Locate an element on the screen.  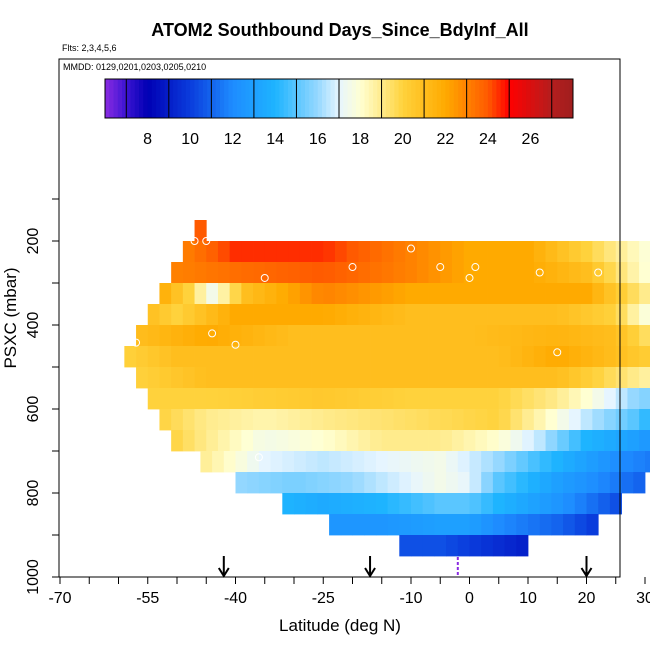
flight-arrow-head is located at coordinates (370, 572).